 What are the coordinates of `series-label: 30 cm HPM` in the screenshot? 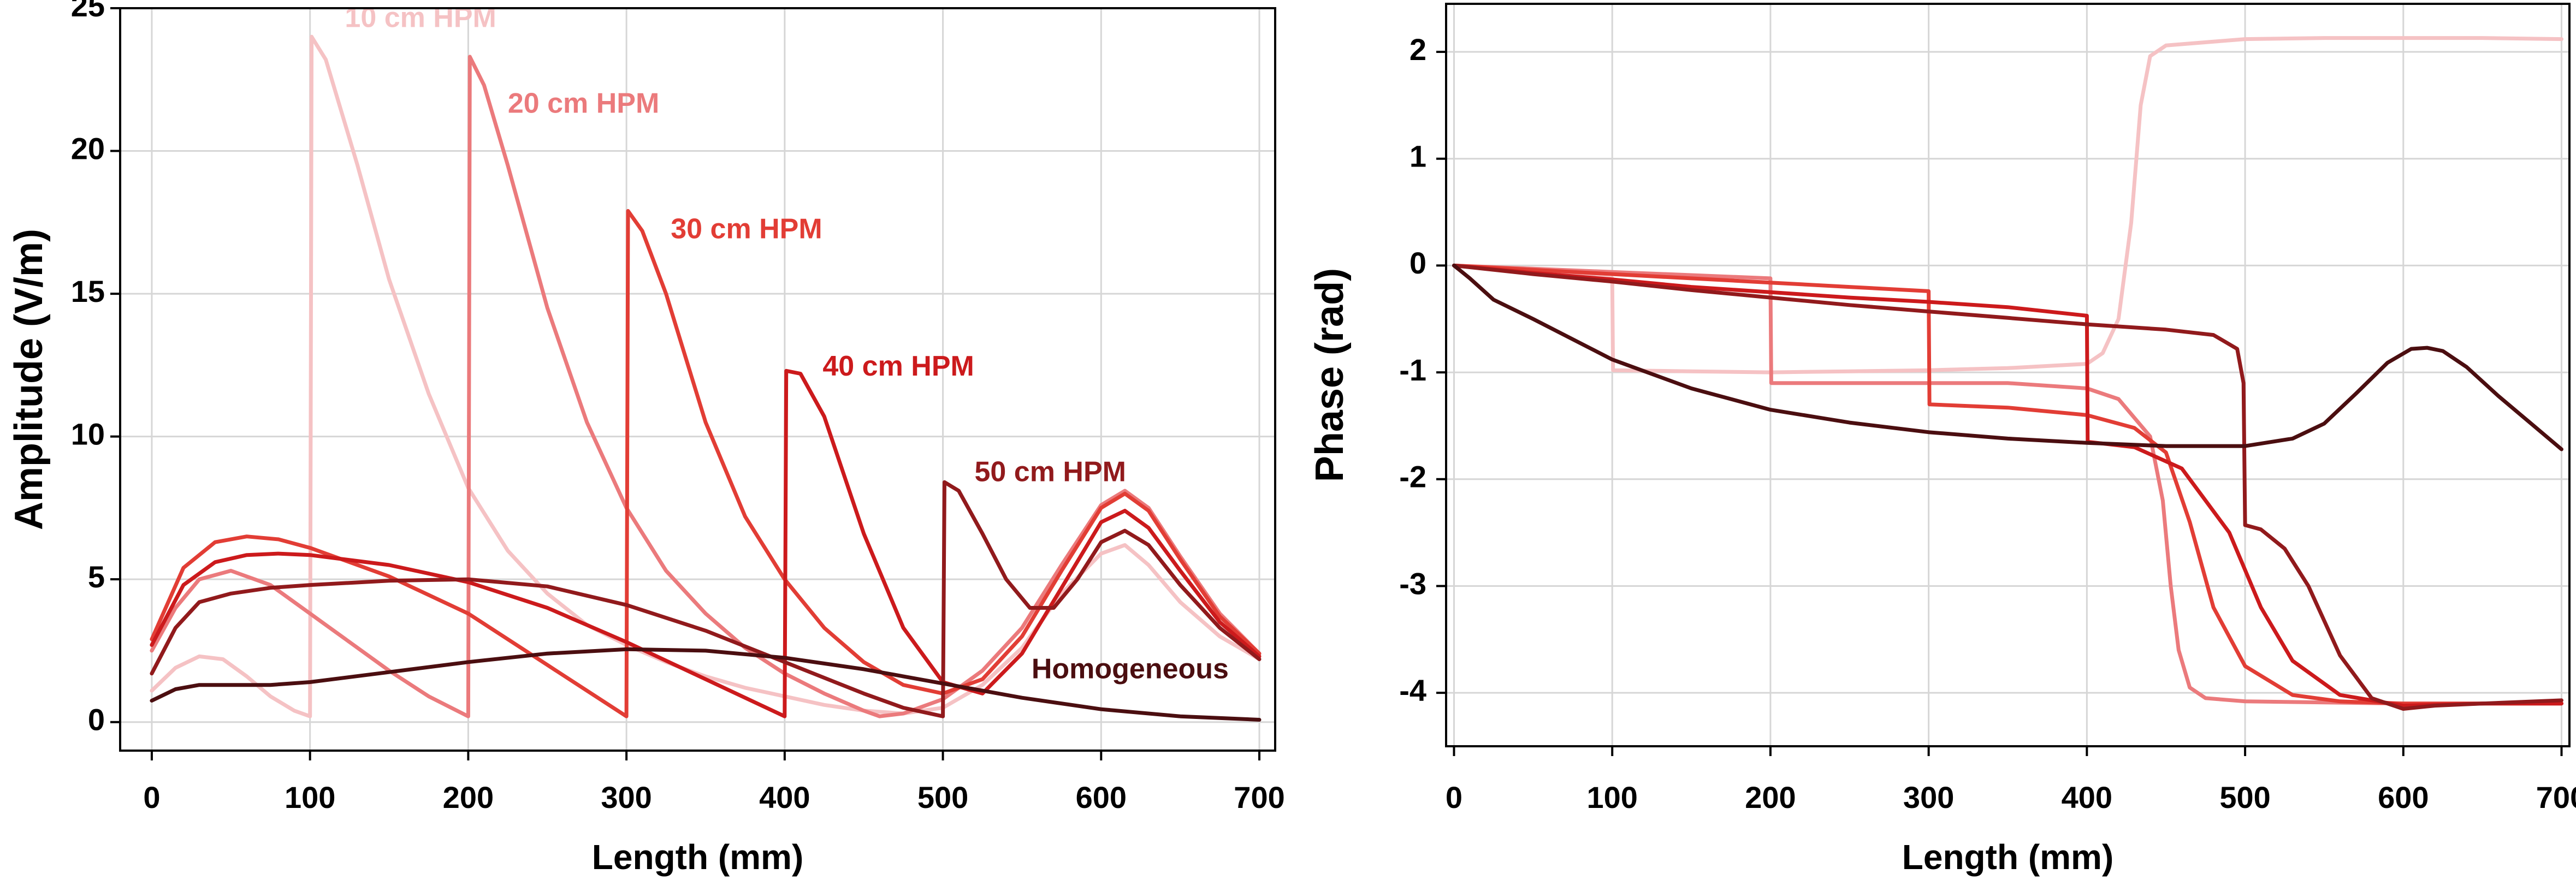 It's located at (746, 229).